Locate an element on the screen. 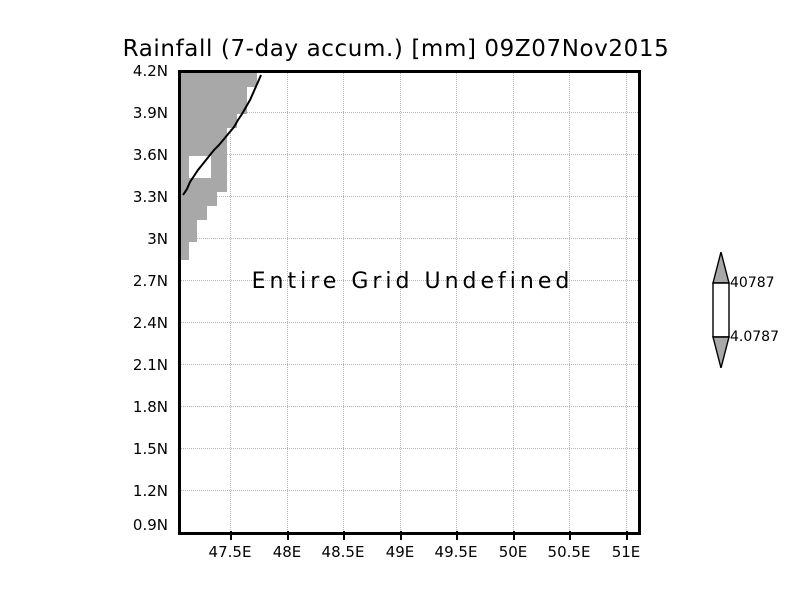 The image size is (792, 612). y-axis-tick-label: 4.2N is located at coordinates (150, 71).